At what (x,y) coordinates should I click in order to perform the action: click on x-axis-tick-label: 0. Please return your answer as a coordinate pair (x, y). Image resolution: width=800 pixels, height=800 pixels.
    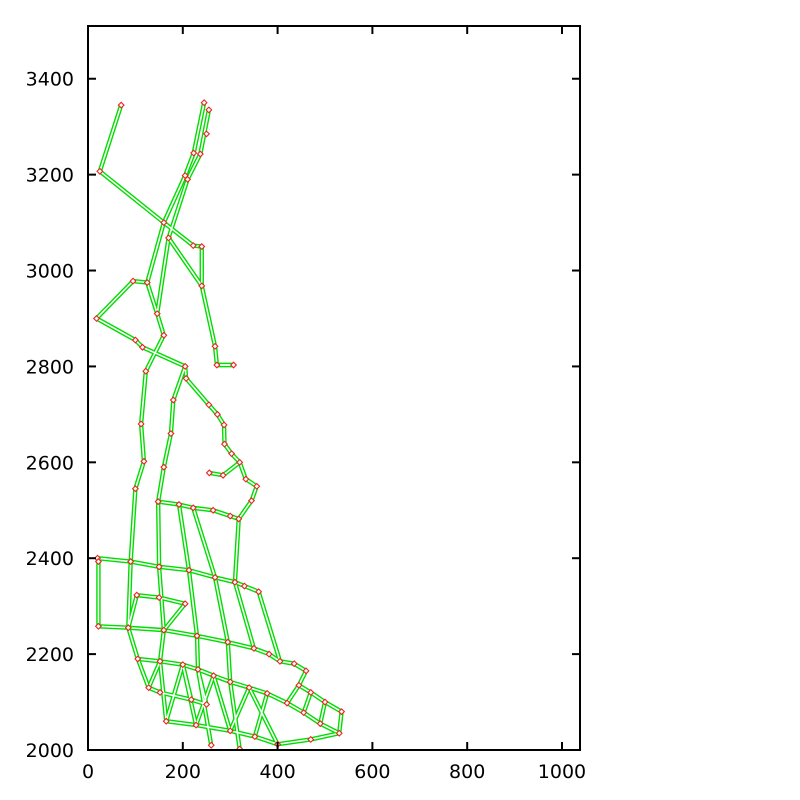
    Looking at the image, I should click on (88, 772).